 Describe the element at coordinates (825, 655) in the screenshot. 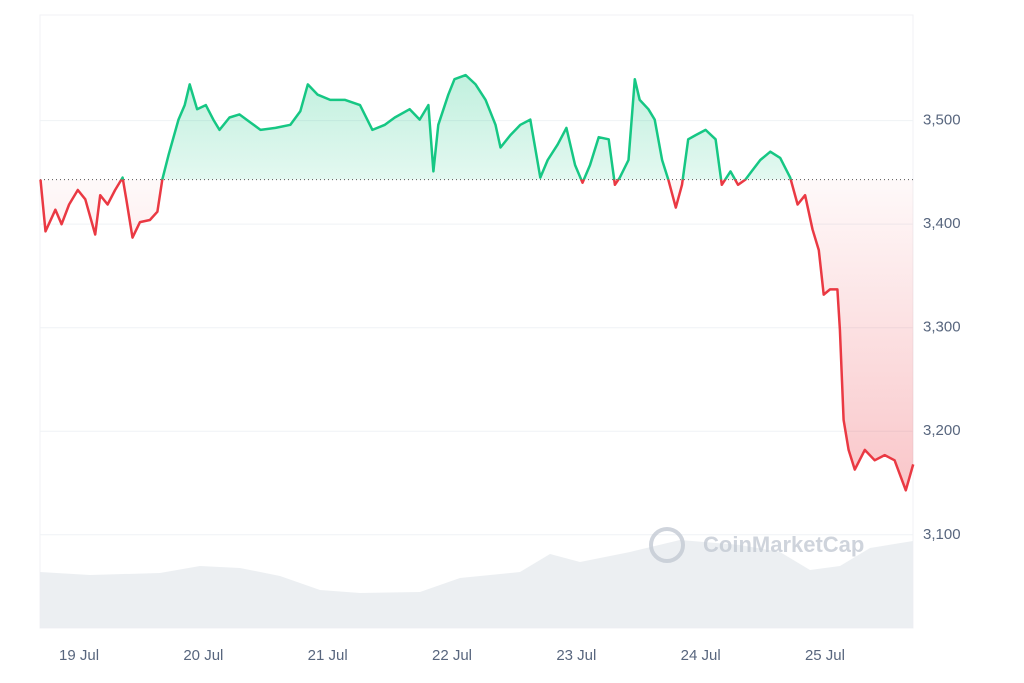

I see `x-tick-label: 25 Jul` at that location.